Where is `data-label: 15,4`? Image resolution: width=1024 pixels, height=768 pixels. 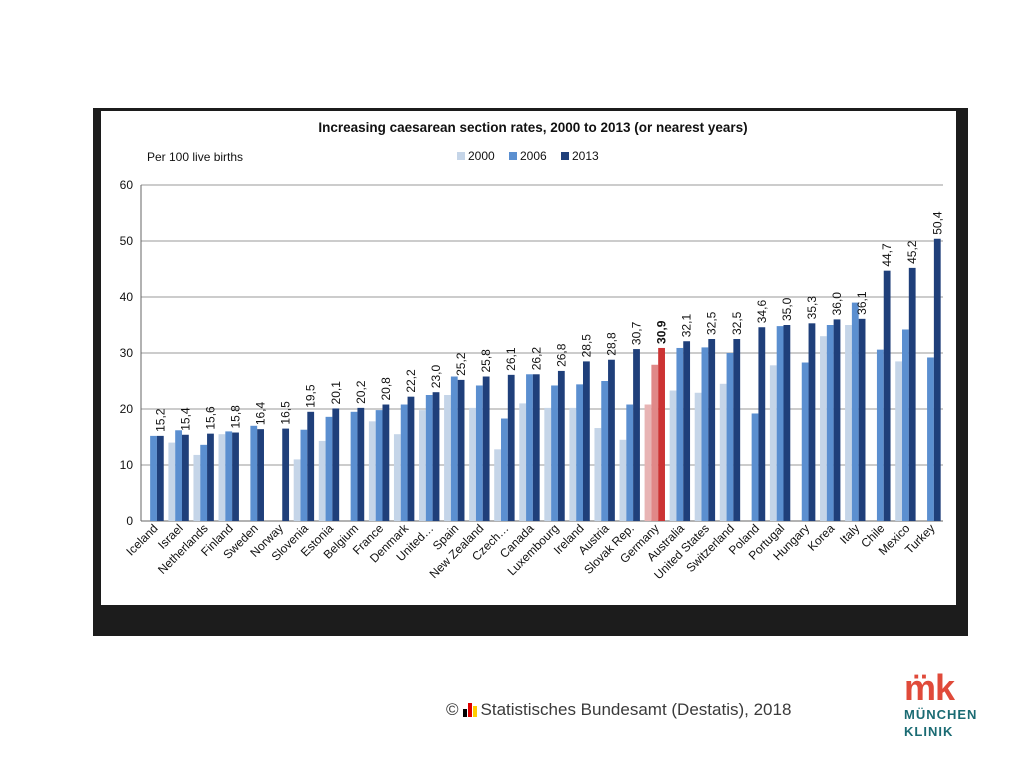 data-label: 15,4 is located at coordinates (185, 419).